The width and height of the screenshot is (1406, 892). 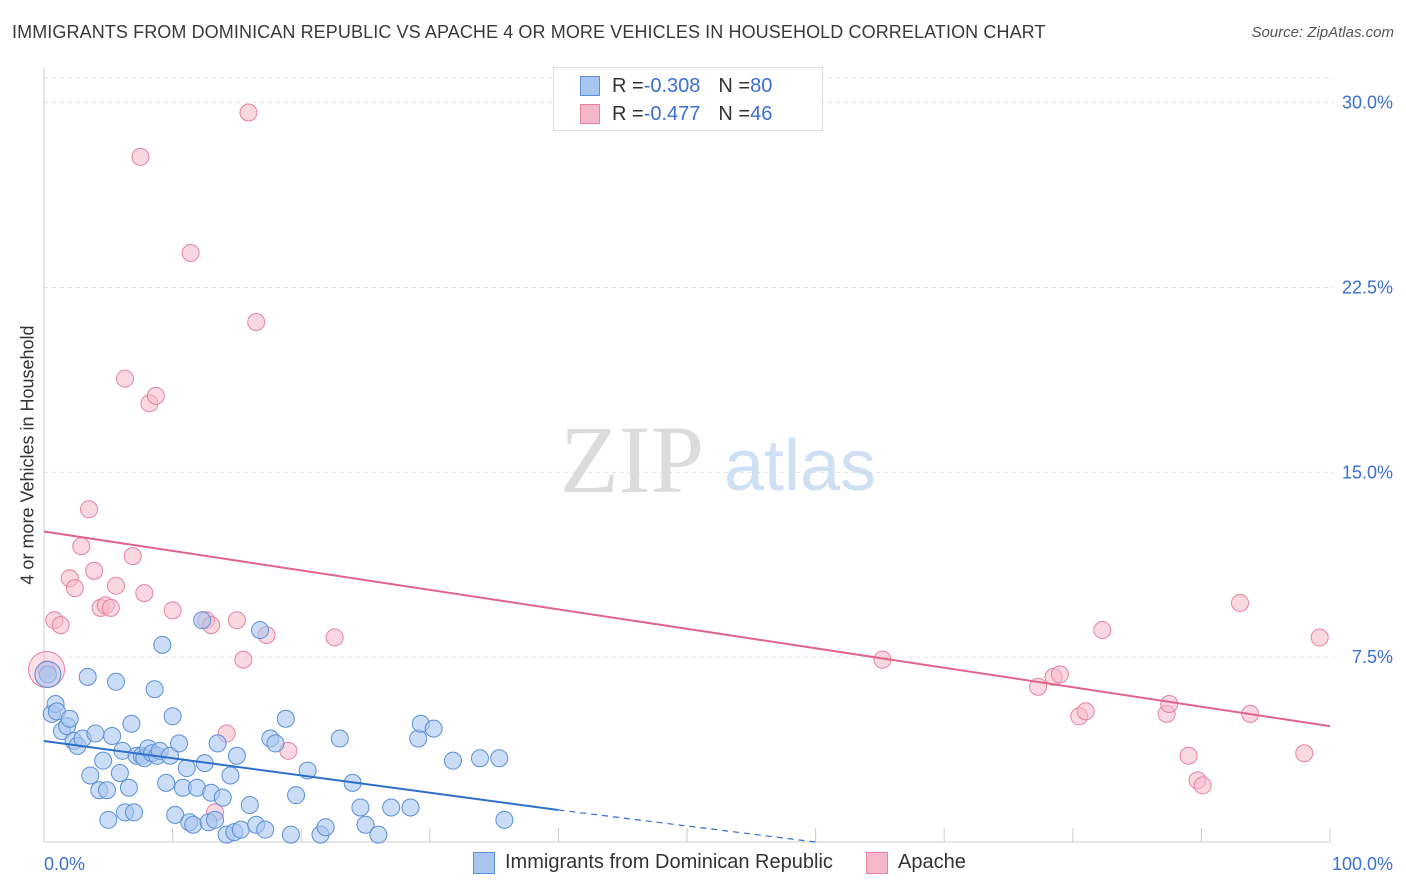 I want to click on x-tick-label: 0.0%, so click(x=64, y=864).